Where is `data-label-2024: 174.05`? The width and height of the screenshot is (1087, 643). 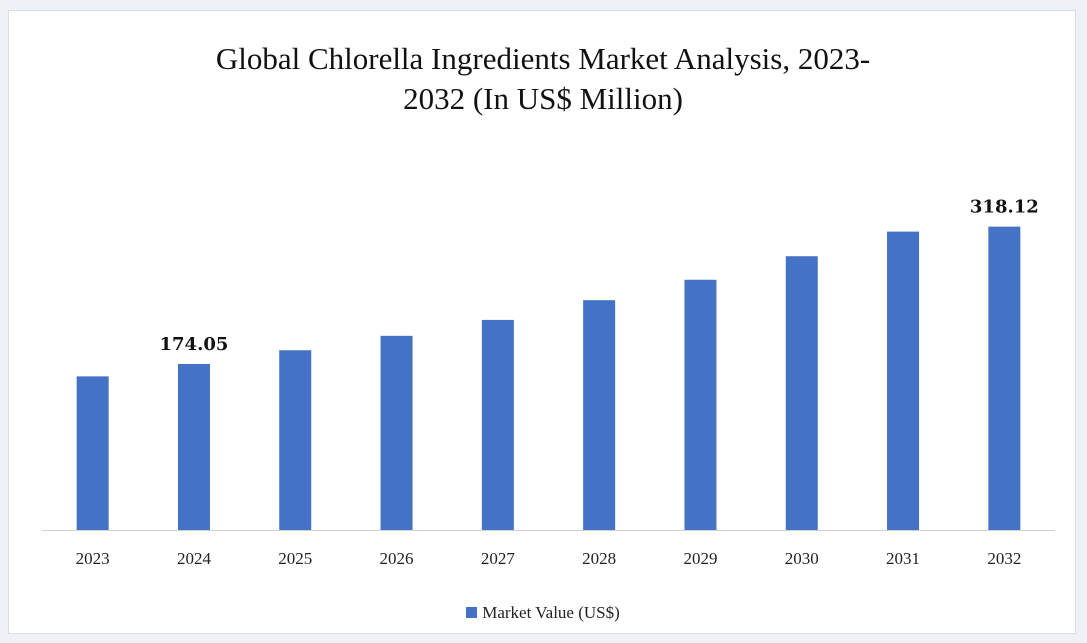 data-label-2024: 174.05 is located at coordinates (194, 344).